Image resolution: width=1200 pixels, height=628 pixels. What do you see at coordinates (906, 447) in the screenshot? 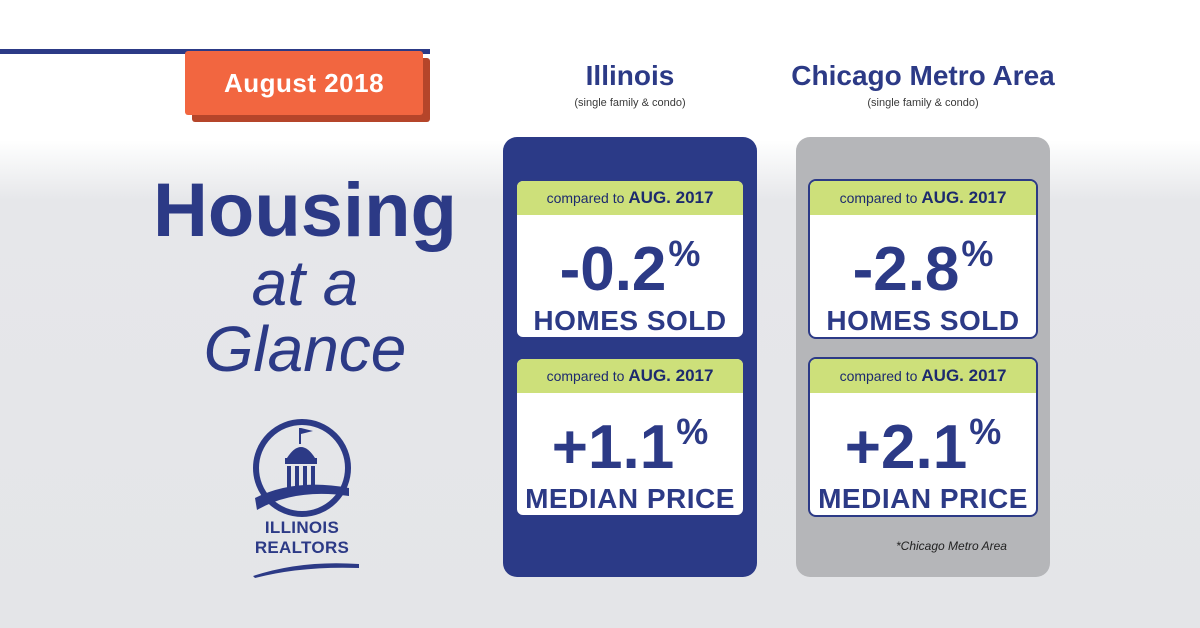
I see `stat-number: +2.1` at bounding box center [906, 447].